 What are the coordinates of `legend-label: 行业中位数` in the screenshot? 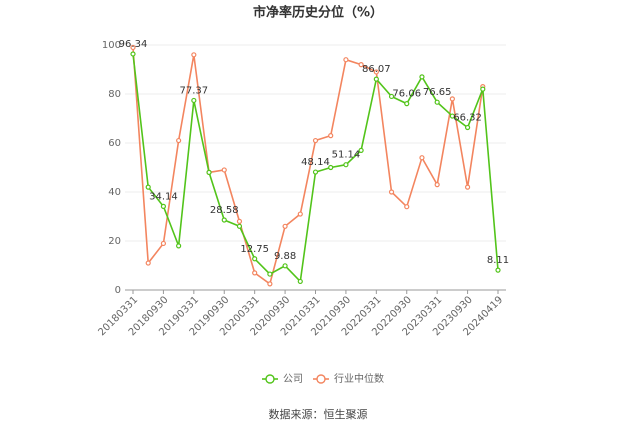 It's located at (359, 378).